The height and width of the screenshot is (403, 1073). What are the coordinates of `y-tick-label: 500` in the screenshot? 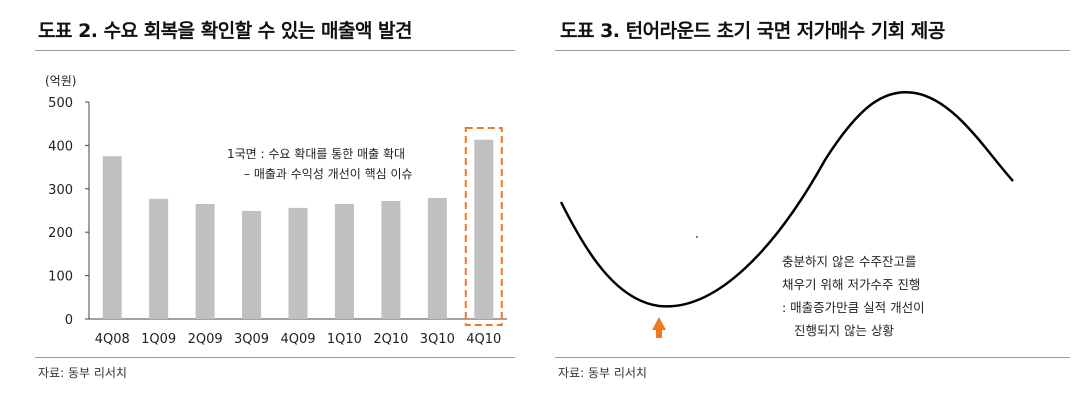 It's located at (60, 103).